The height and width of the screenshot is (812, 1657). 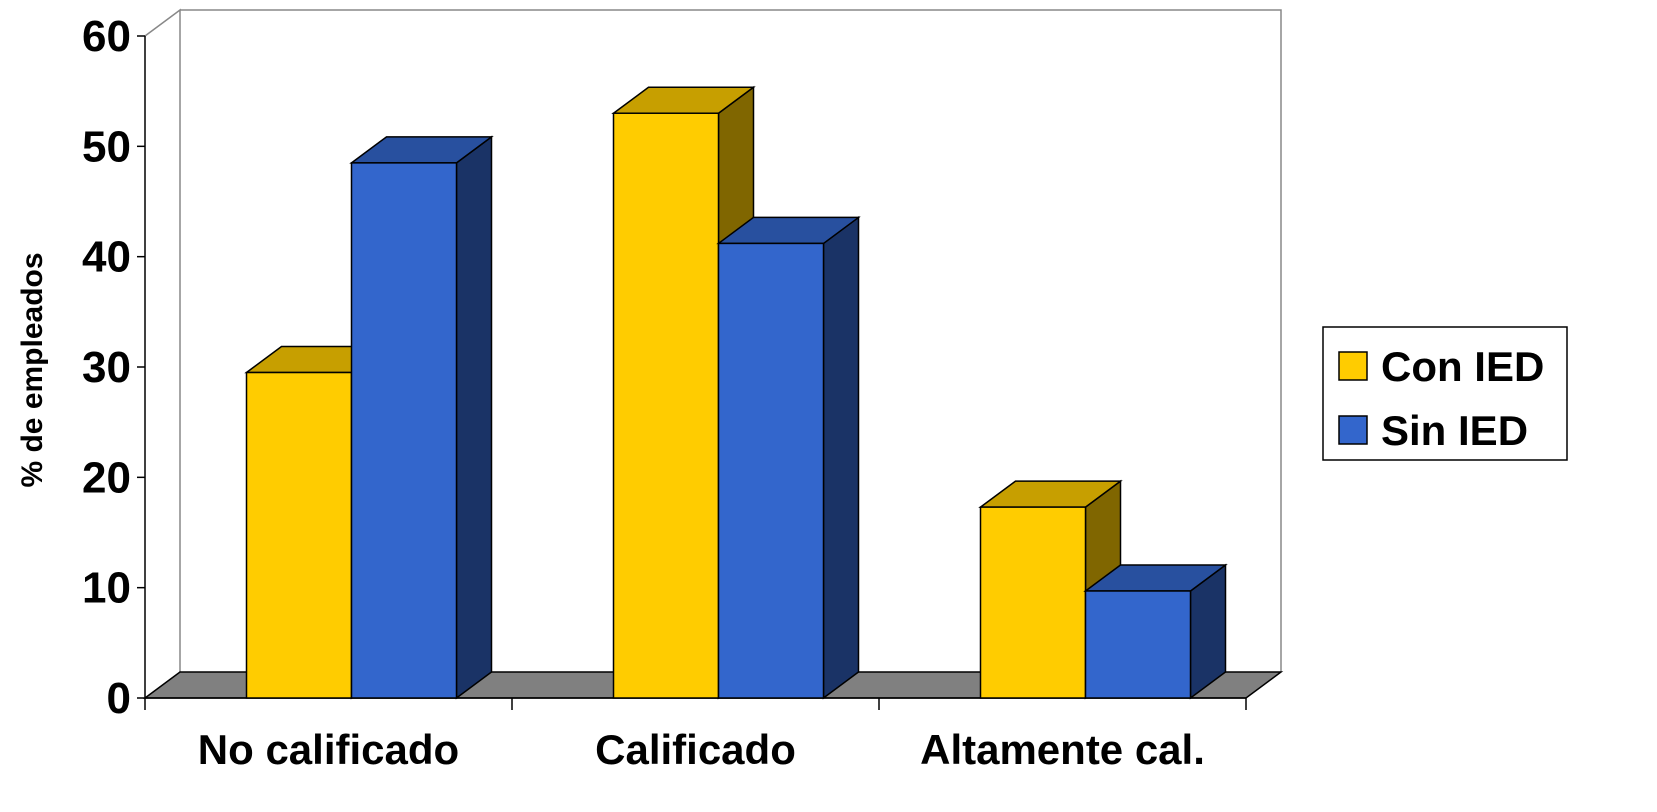 I want to click on side-wall, so click(x=162, y=340).